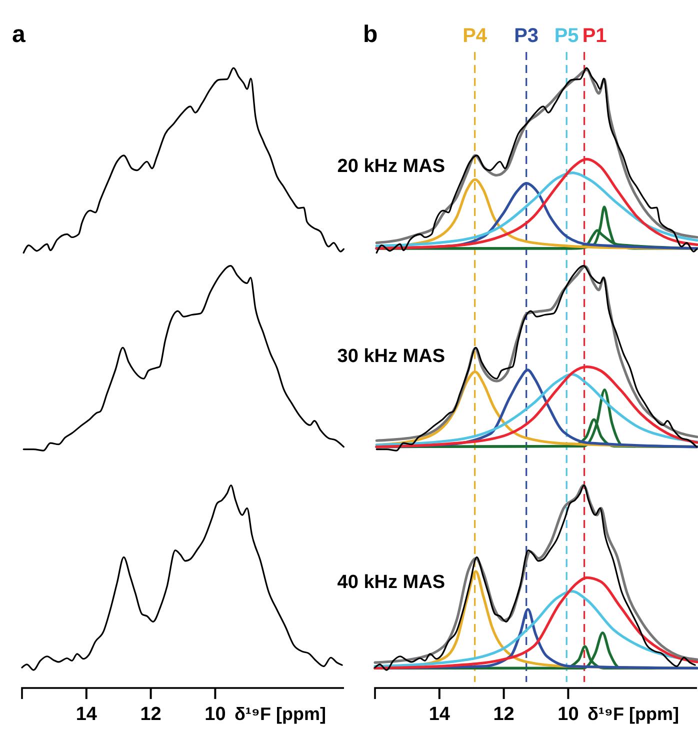 This screenshot has width=698, height=730. I want to click on annotation: 20 kHz MAS, so click(391, 166).